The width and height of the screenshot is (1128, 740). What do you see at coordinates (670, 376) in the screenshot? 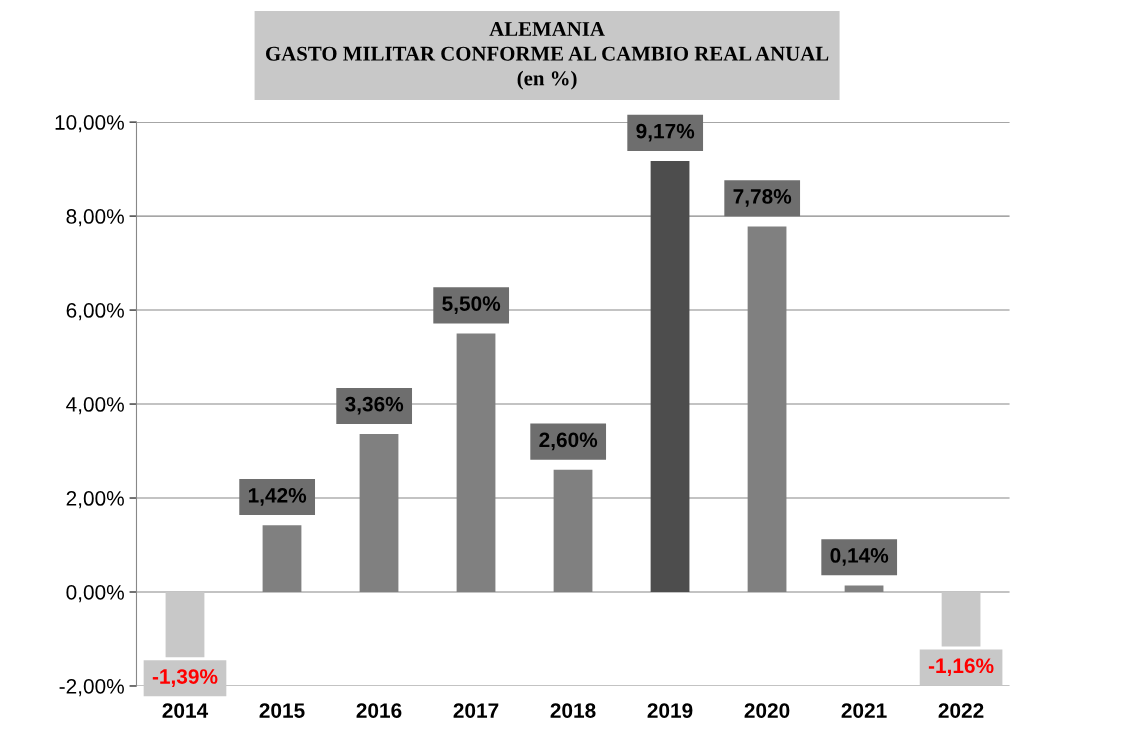
I see `bar` at bounding box center [670, 376].